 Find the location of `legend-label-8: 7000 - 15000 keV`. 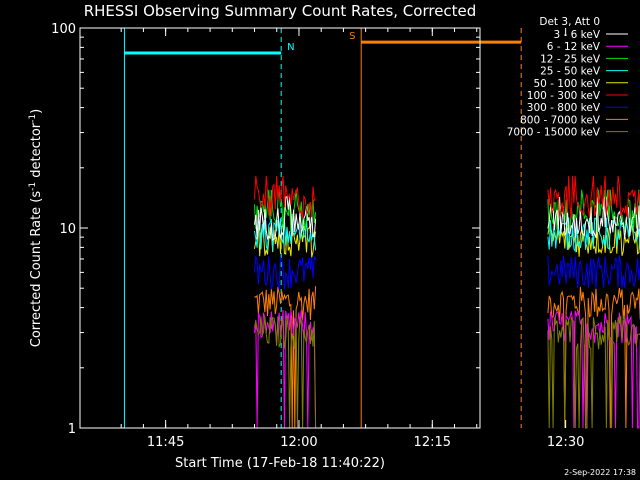

legend-label-8: 7000 - 15000 keV is located at coordinates (554, 133).